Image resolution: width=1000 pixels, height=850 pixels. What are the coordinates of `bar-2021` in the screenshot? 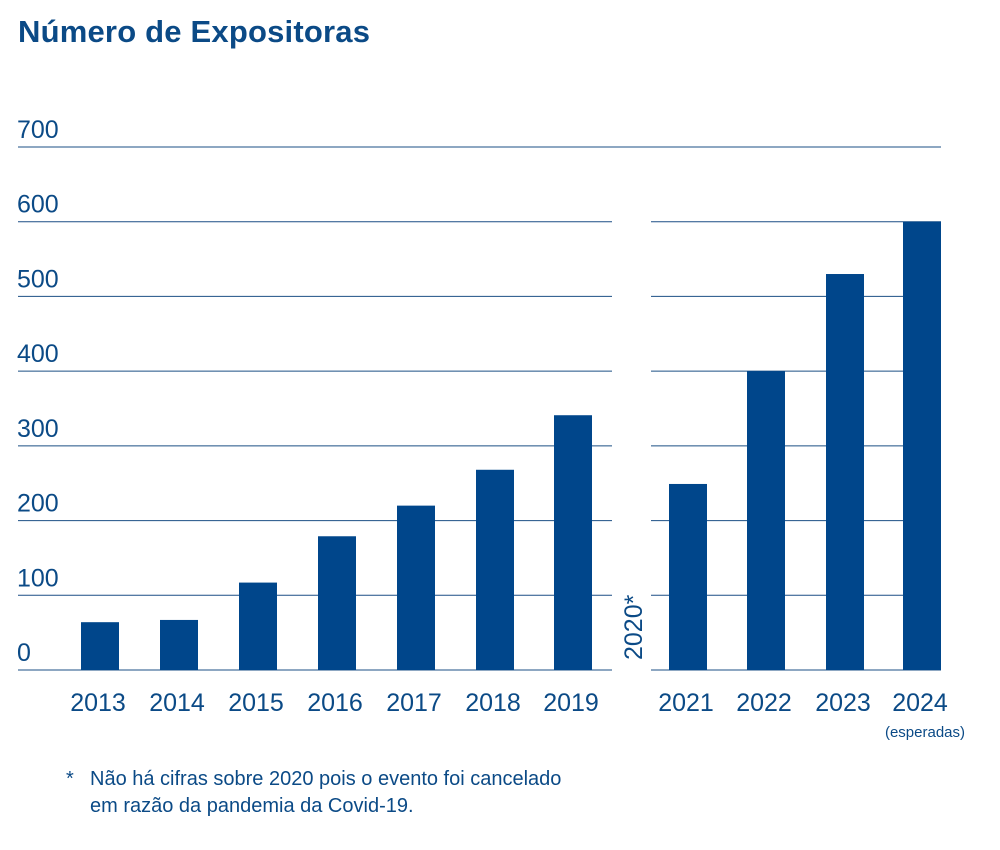 It's located at (688, 576).